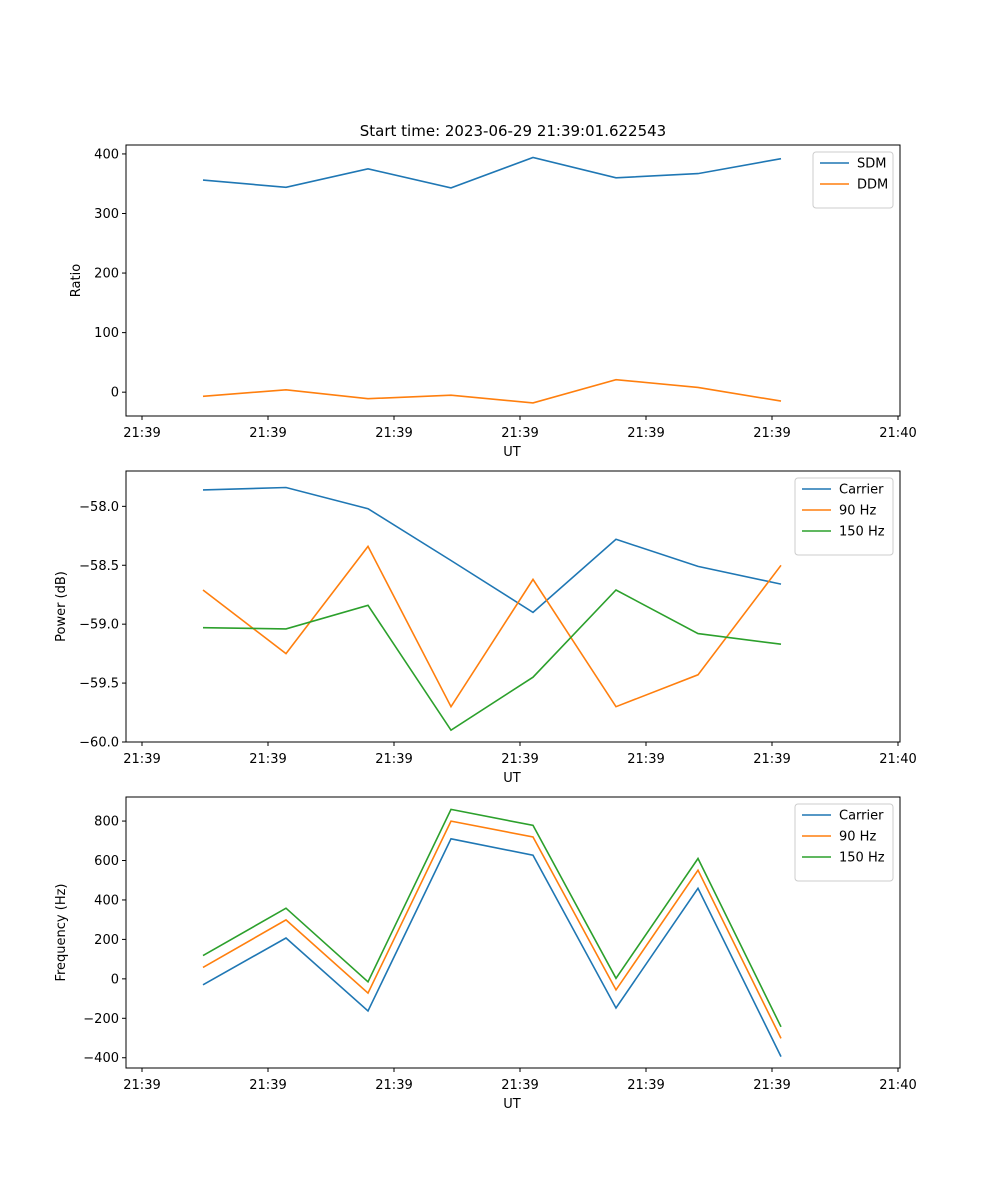 The height and width of the screenshot is (1200, 1000). Describe the element at coordinates (492, 391) in the screenshot. I see `series-line-ddm` at that location.